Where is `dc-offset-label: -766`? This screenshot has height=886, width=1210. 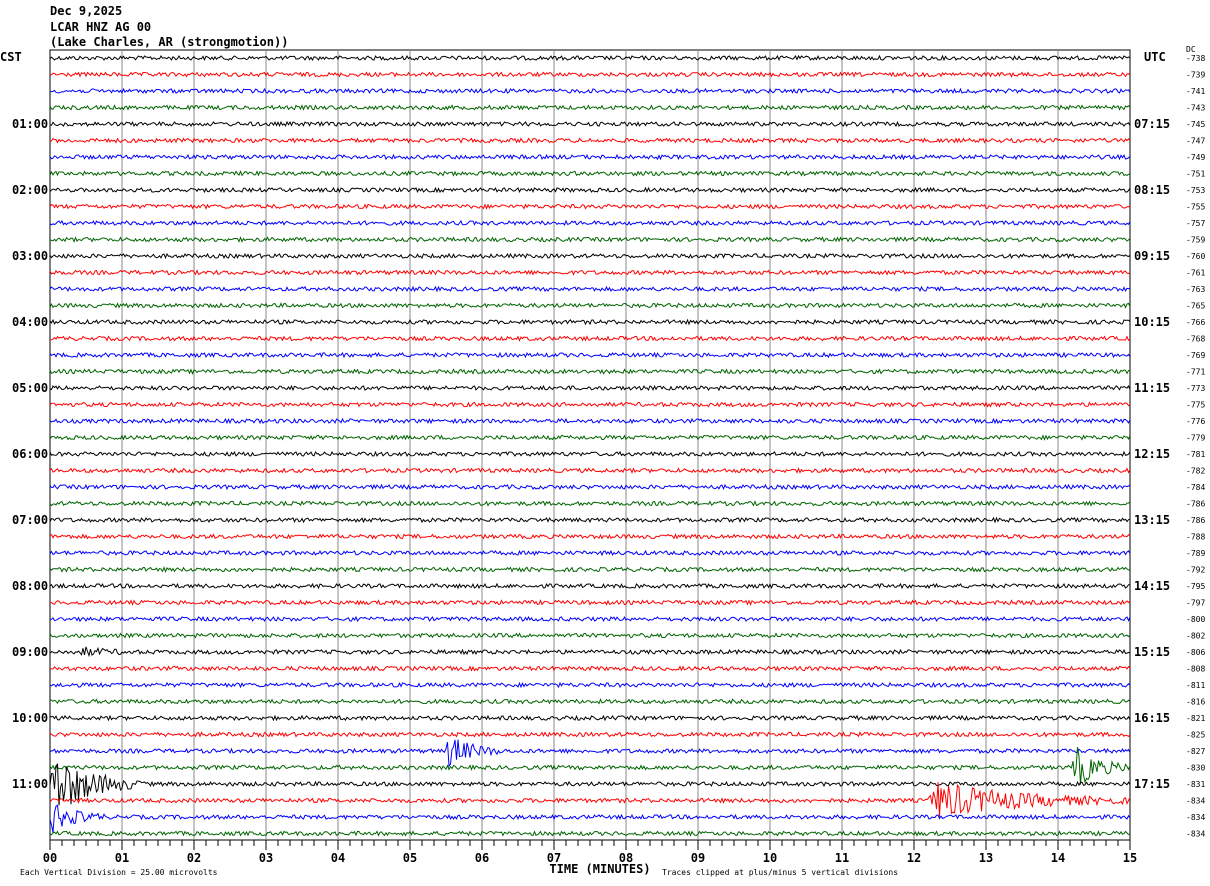
dc-offset-label: -766 is located at coordinates (1195, 322).